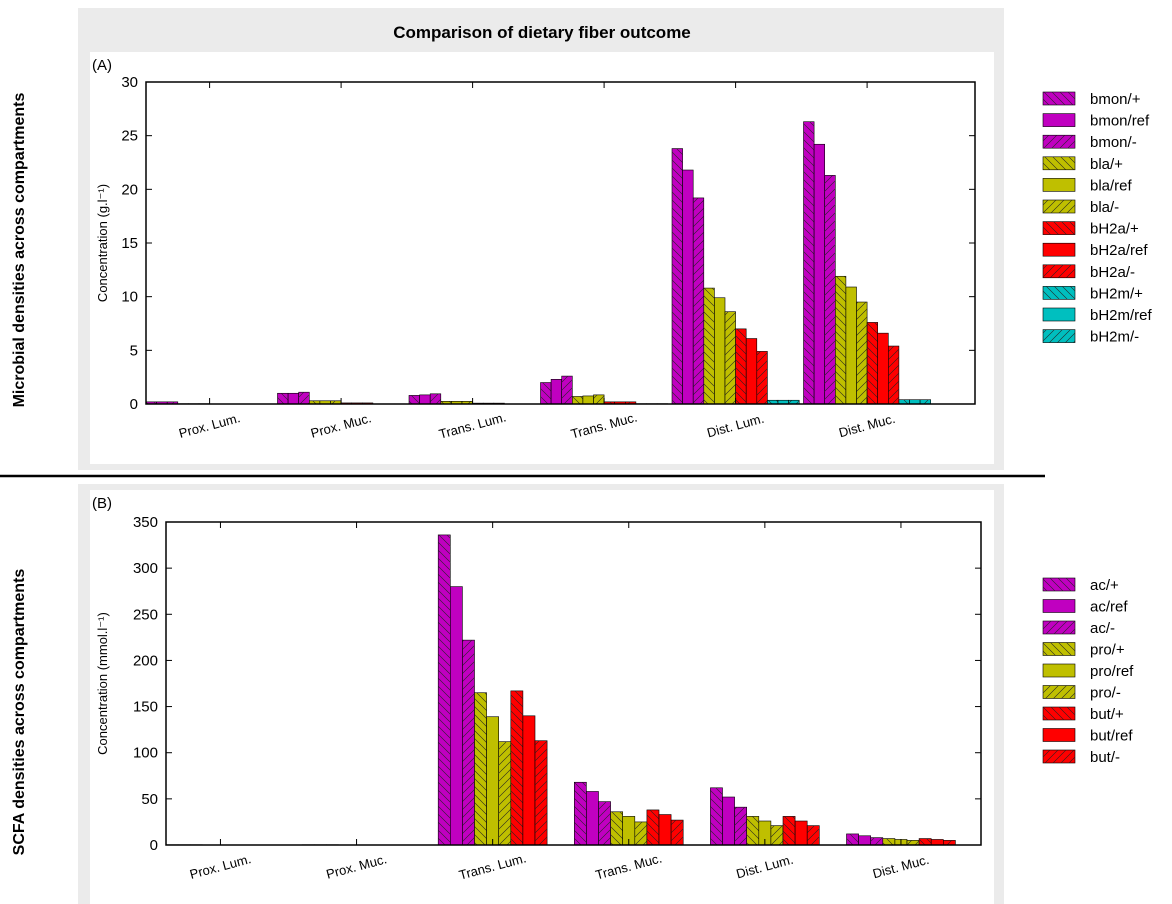  What do you see at coordinates (1105, 757) in the screenshot?
I see `panel-b-legend-label: but/-` at bounding box center [1105, 757].